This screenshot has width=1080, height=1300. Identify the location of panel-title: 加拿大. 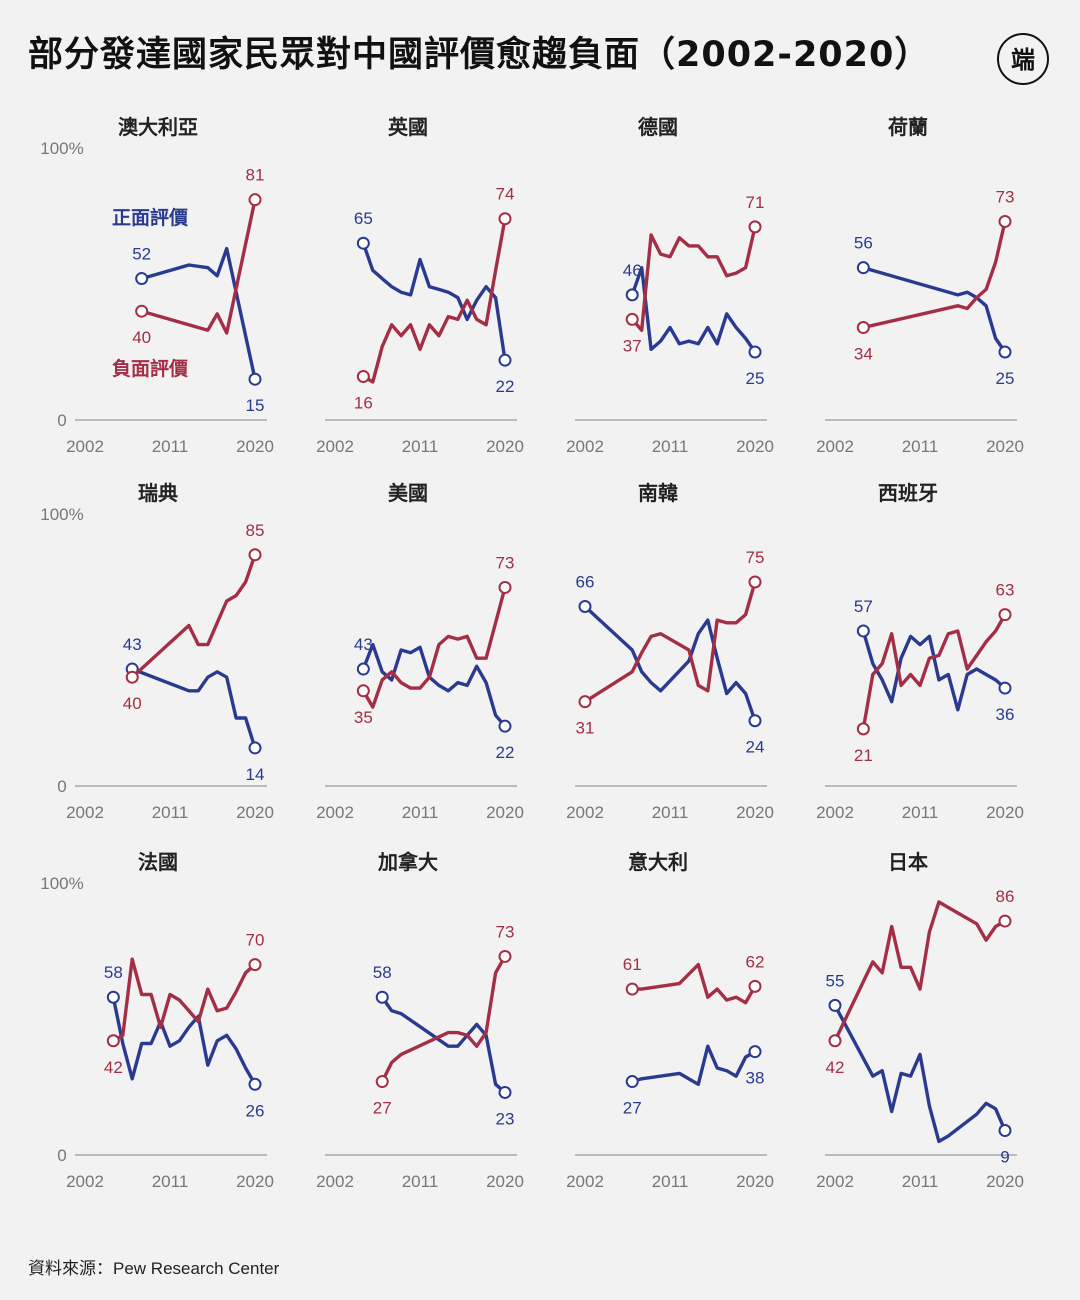
(407, 862).